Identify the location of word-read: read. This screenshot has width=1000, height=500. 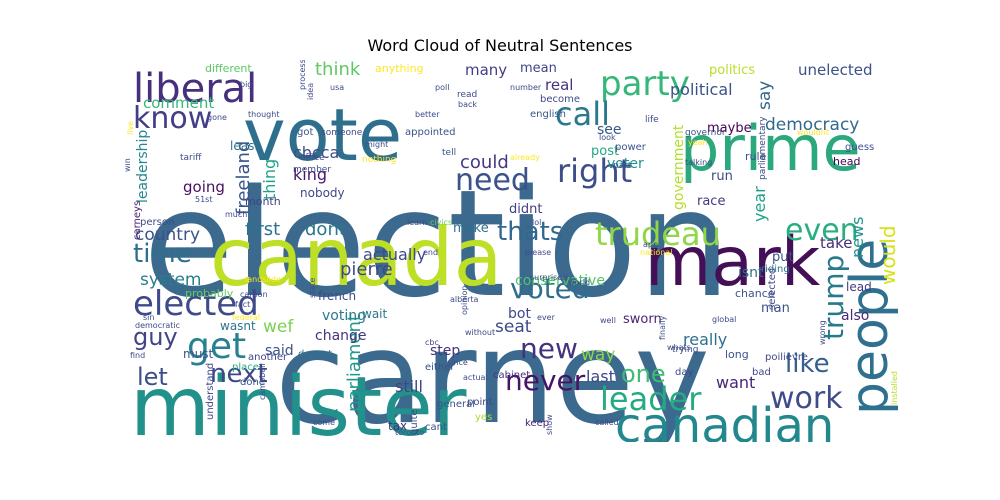
(467, 95).